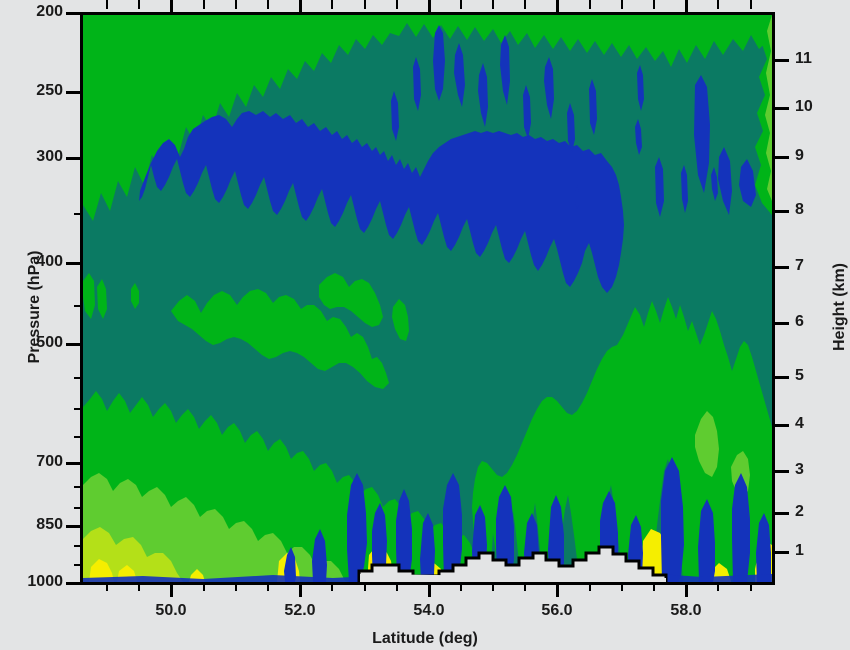 The image size is (850, 650). What do you see at coordinates (799, 375) in the screenshot?
I see `ytick-label-right-5: 5` at bounding box center [799, 375].